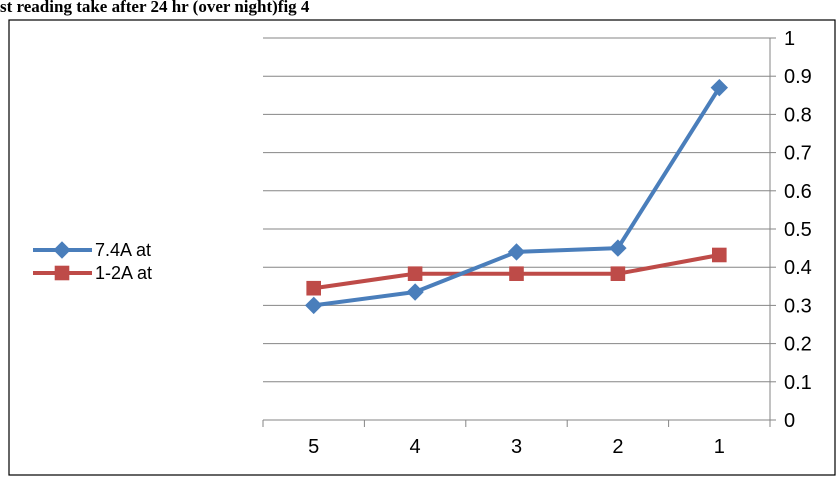 The height and width of the screenshot is (477, 837). I want to click on x-tick-label: 1, so click(719, 447).